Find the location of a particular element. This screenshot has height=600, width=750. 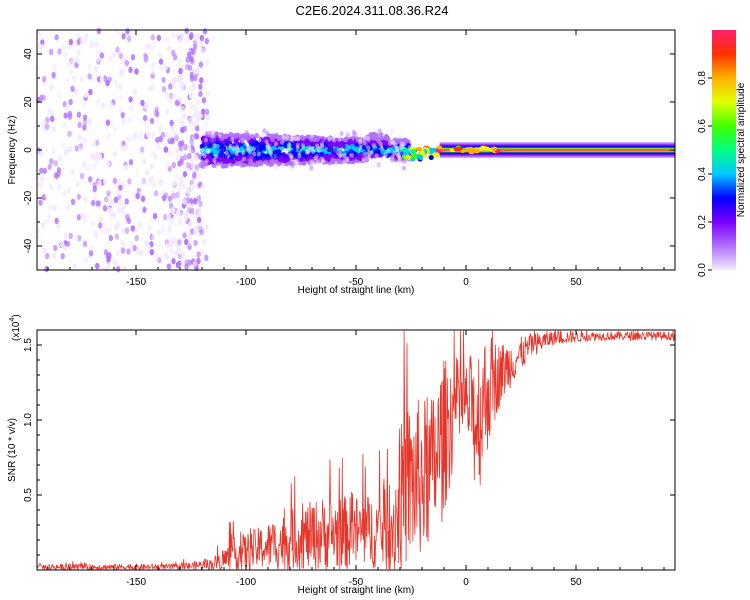

colorbar-tick-label: 0.8 is located at coordinates (702, 78).